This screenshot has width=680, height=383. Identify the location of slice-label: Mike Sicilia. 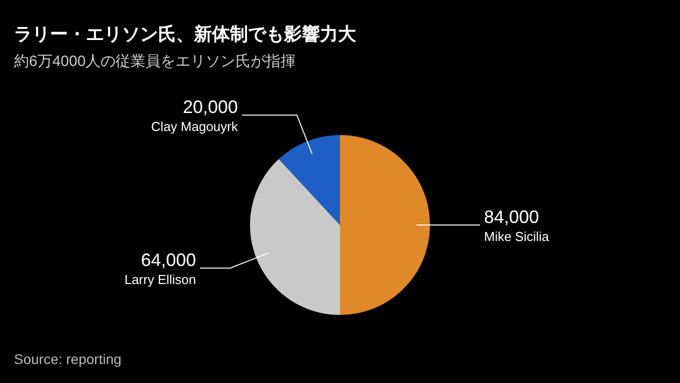
(517, 236).